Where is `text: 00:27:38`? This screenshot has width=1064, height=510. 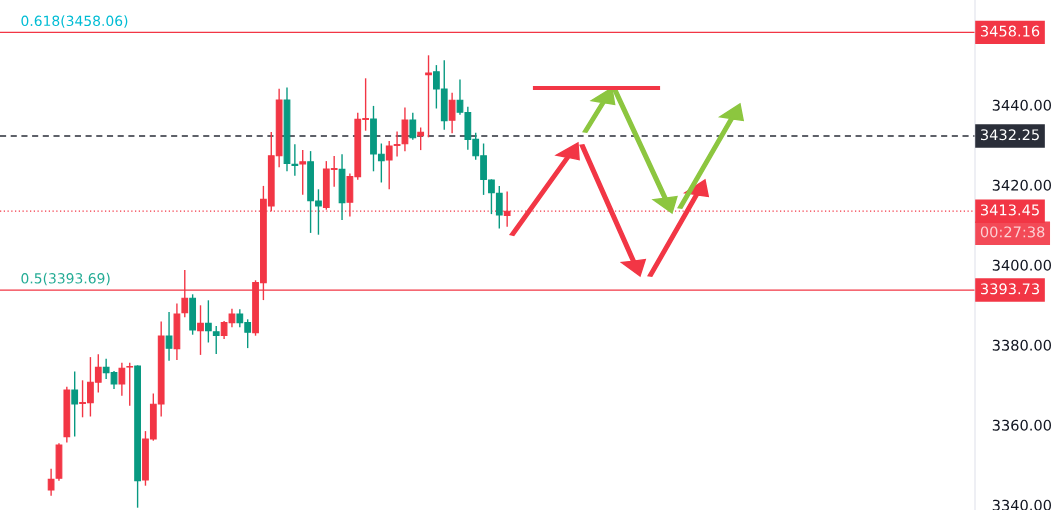 text: 00:27:38 is located at coordinates (1012, 232).